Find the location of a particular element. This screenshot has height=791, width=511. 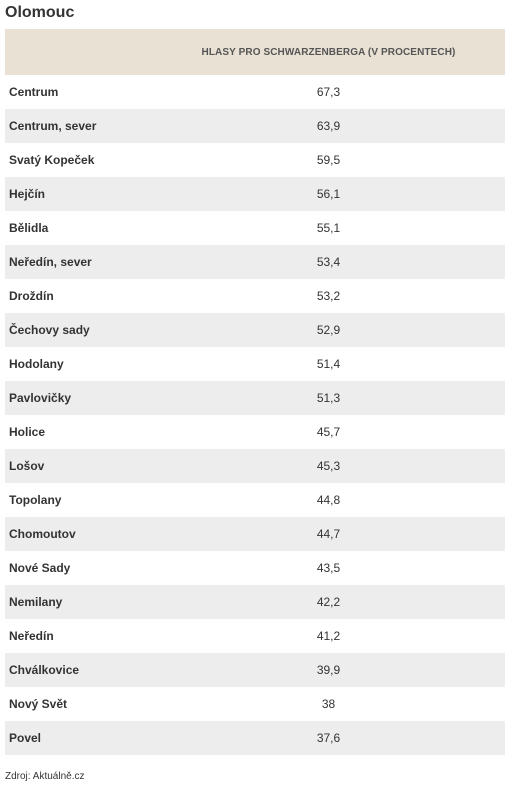

district-name-cell: Nové Sady is located at coordinates (40, 568).